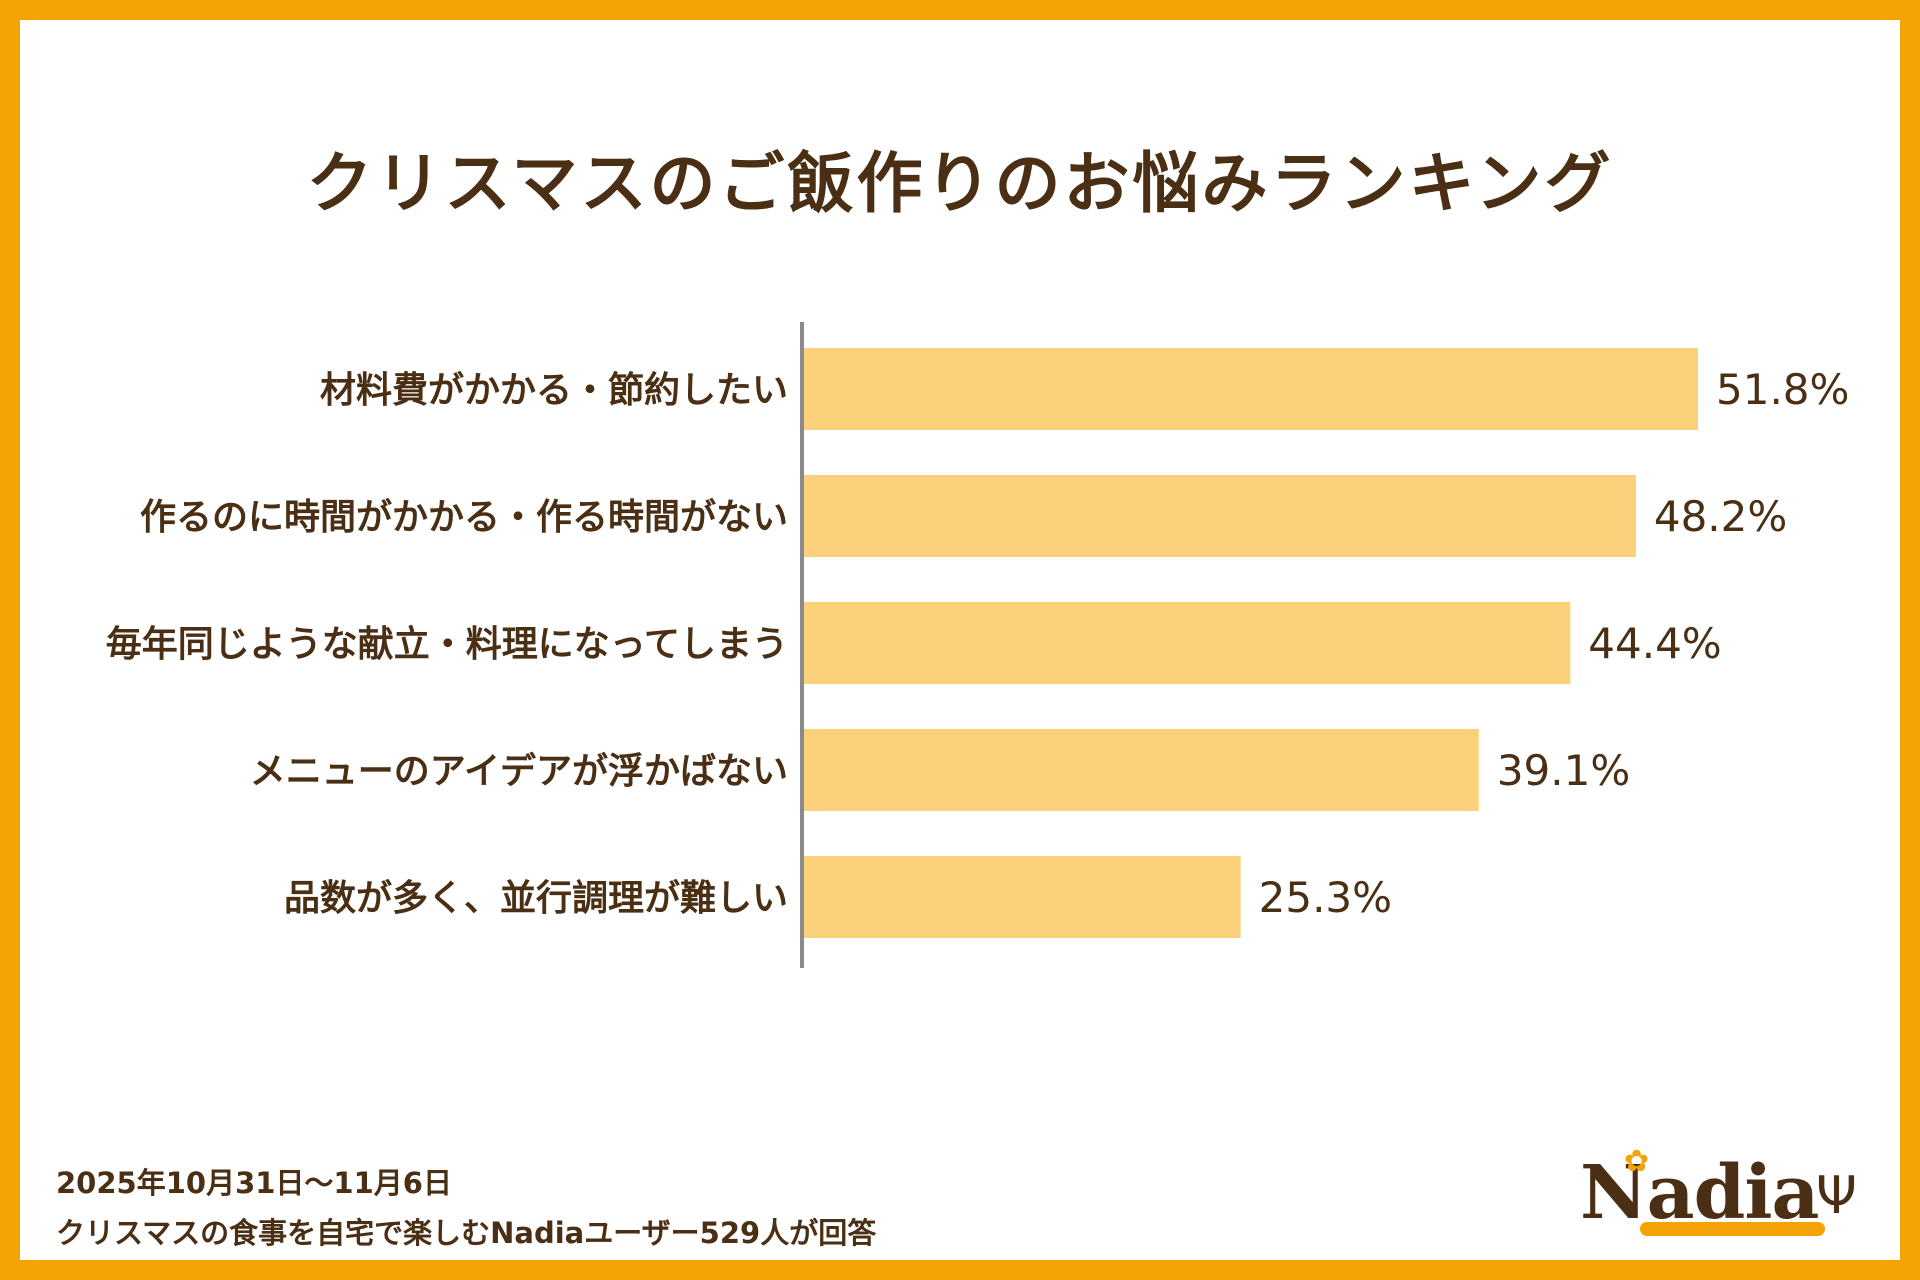  Describe the element at coordinates (464, 517) in the screenshot. I see `category-label-2: 作るのに時間がかかる・作る時間がない` at that location.